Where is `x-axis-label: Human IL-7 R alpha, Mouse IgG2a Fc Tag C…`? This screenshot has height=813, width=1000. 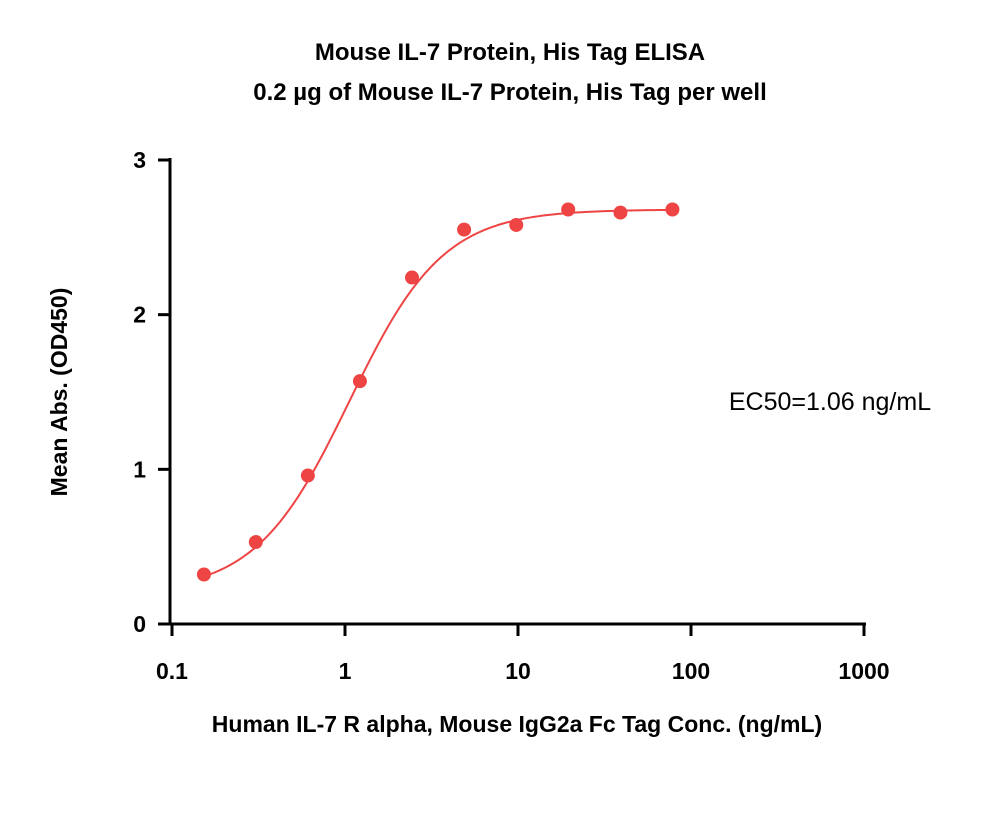 x-axis-label: Human IL-7 R alpha, Mouse IgG2a Fc Tag C… is located at coordinates (517, 724).